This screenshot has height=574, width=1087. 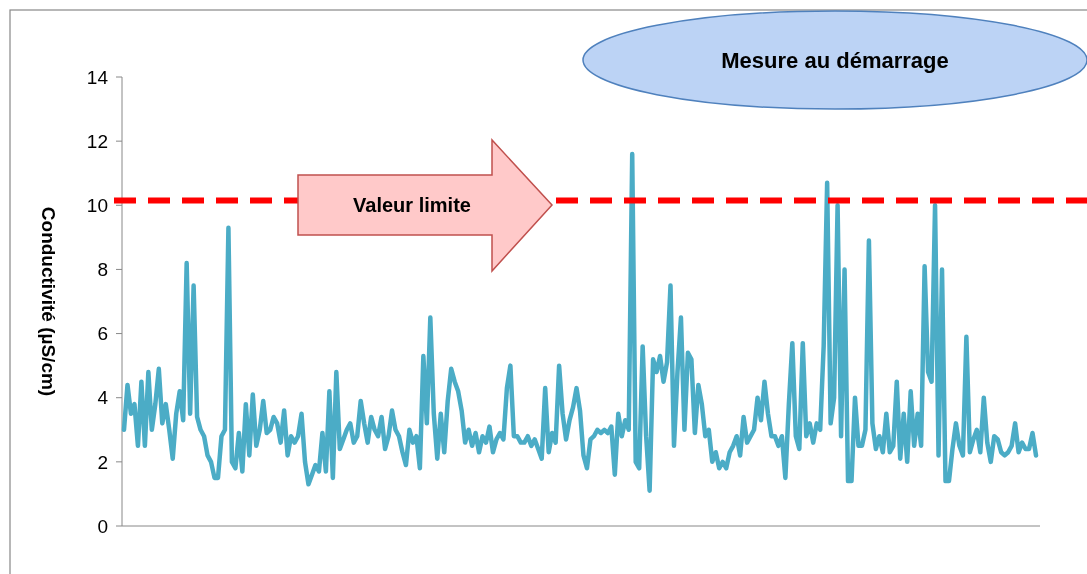 I want to click on y-axis-title: Conductivité (µS/cm), so click(x=48, y=301).